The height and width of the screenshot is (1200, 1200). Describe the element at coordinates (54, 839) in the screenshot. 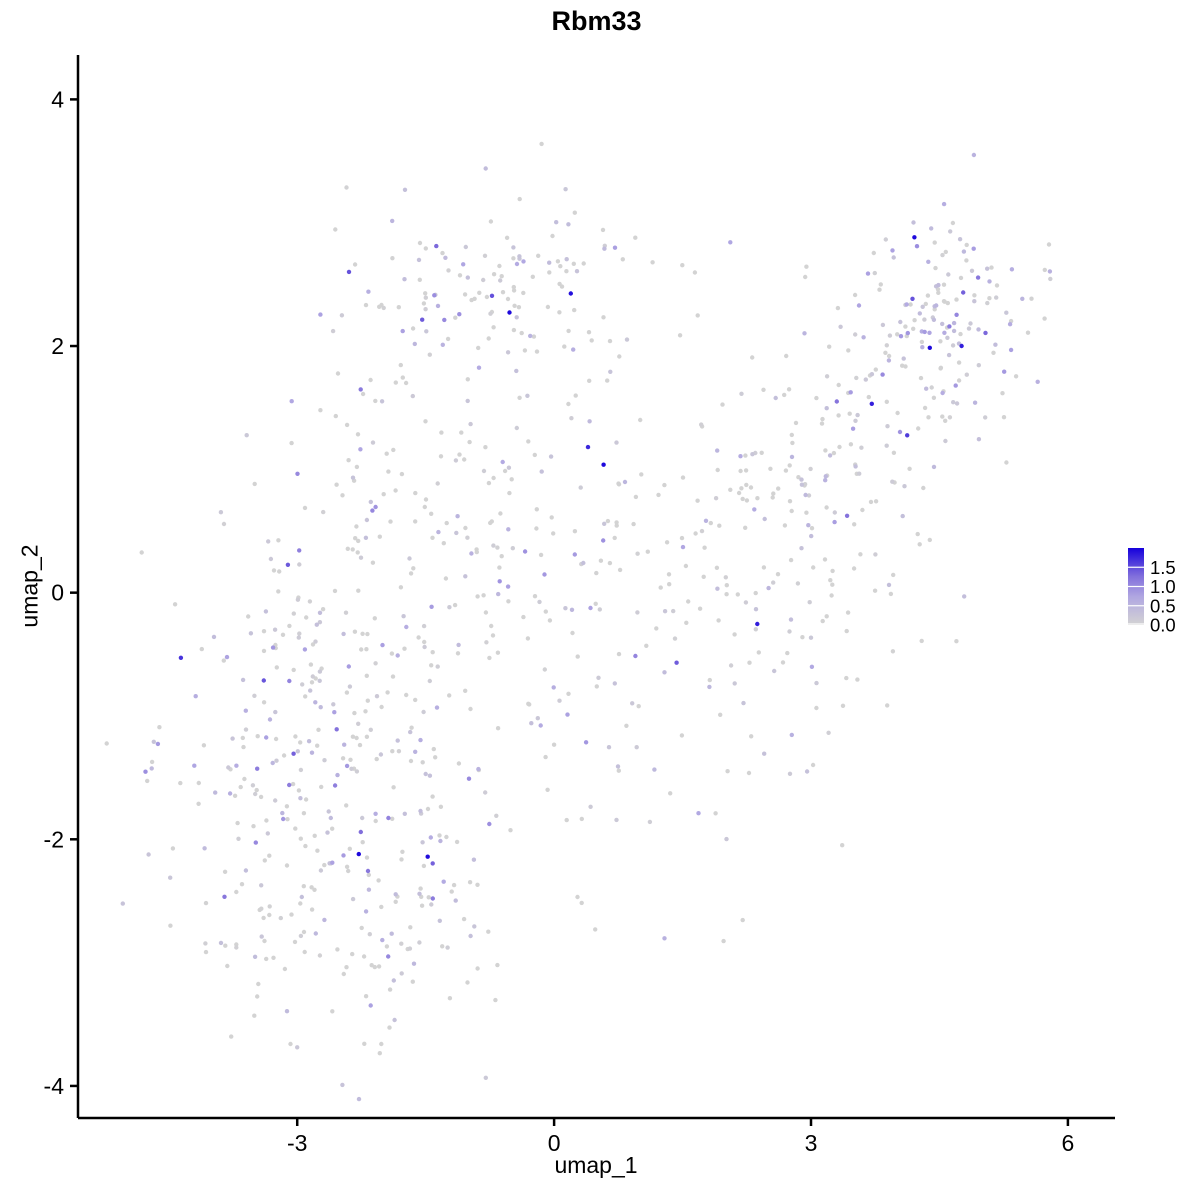

I see `y-tick-label: -2` at that location.